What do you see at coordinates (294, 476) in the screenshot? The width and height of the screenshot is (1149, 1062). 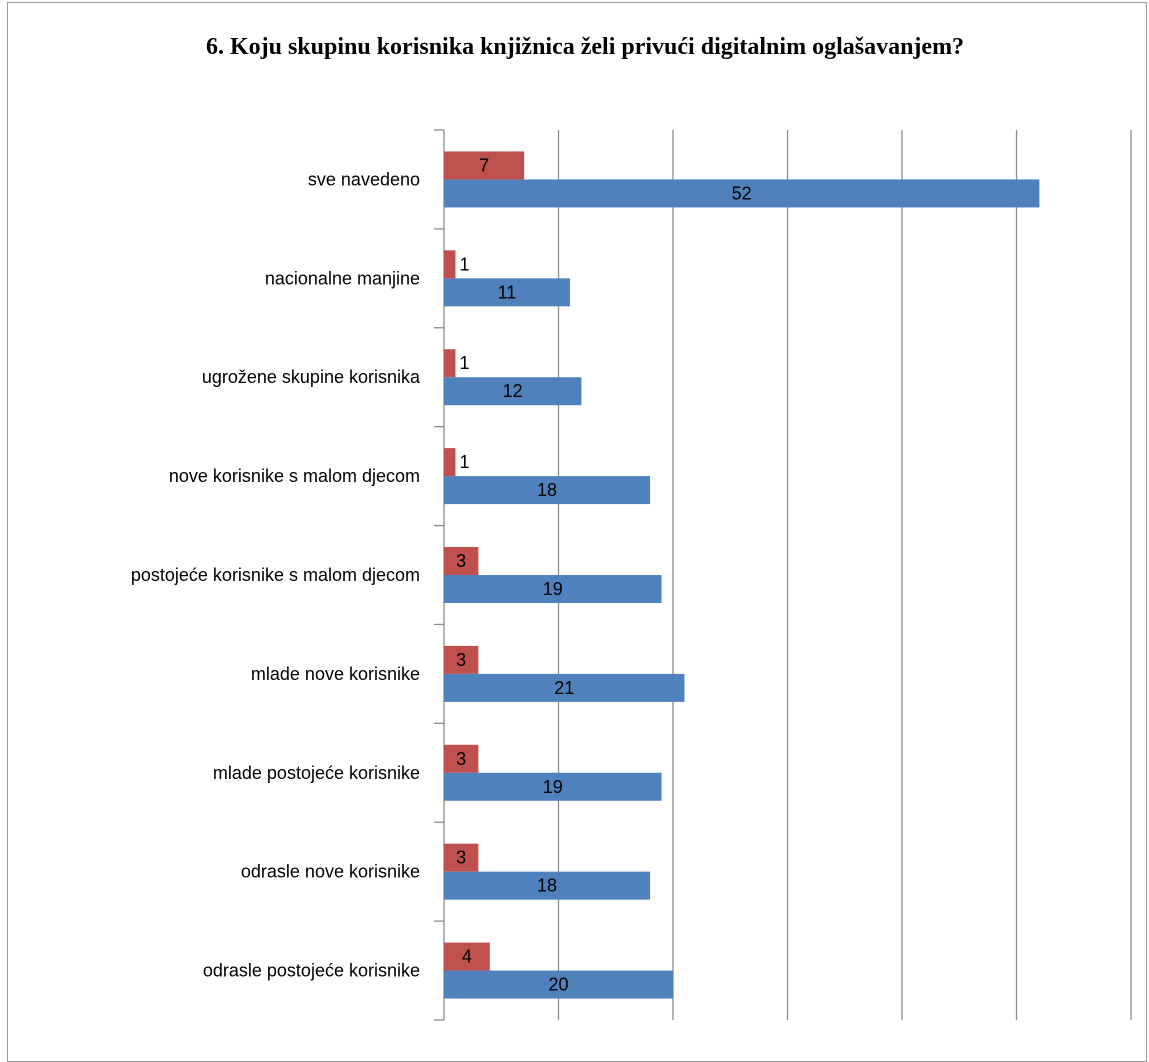 I see `category-label: nove korisnike s malom djecom` at bounding box center [294, 476].